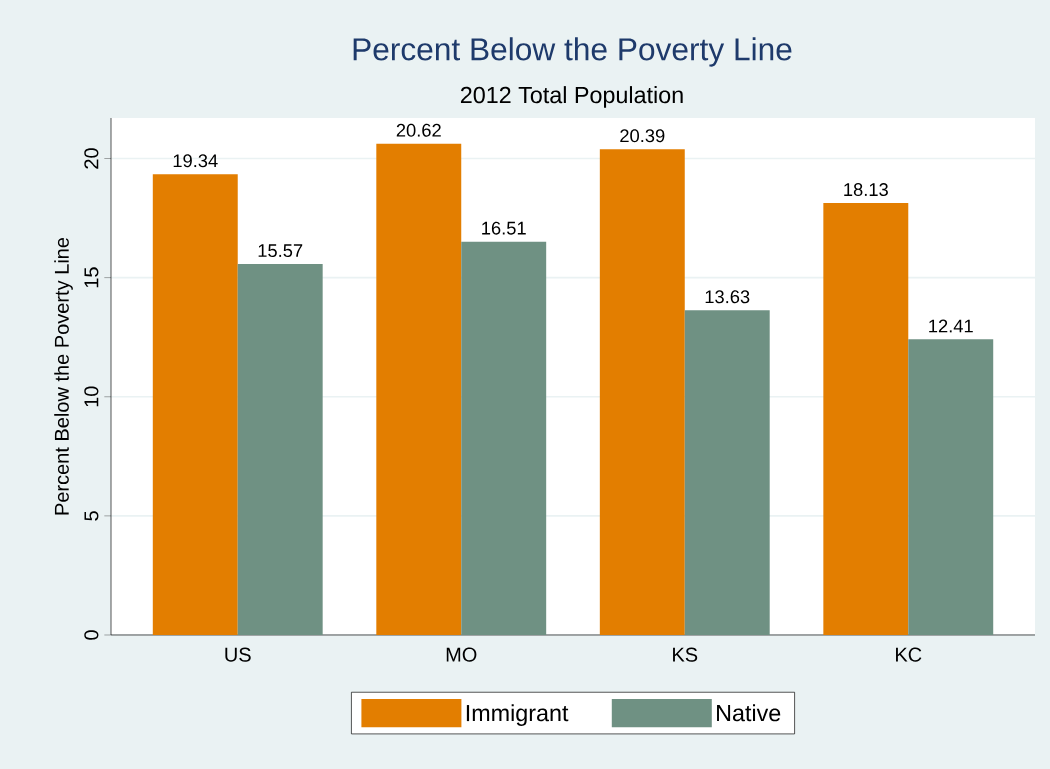  Describe the element at coordinates (63, 376) in the screenshot. I see `y-axis-title: Percent Below the Poverty Line` at that location.